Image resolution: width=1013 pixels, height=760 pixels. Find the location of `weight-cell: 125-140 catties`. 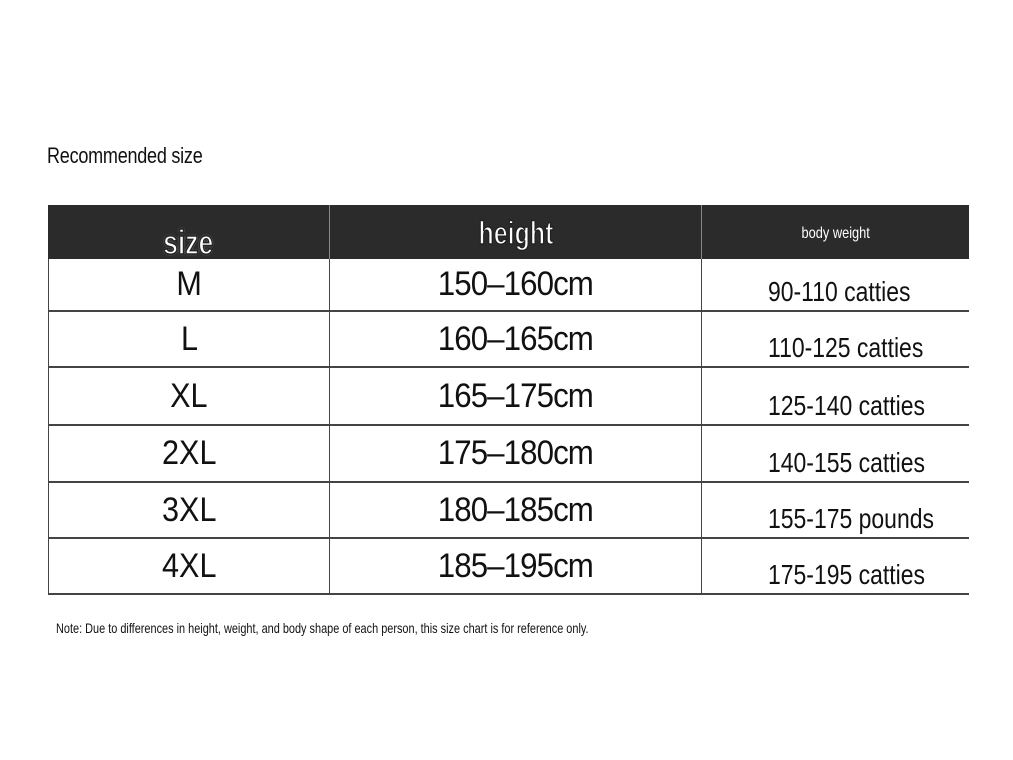

weight-cell: 125-140 catties is located at coordinates (835, 396).